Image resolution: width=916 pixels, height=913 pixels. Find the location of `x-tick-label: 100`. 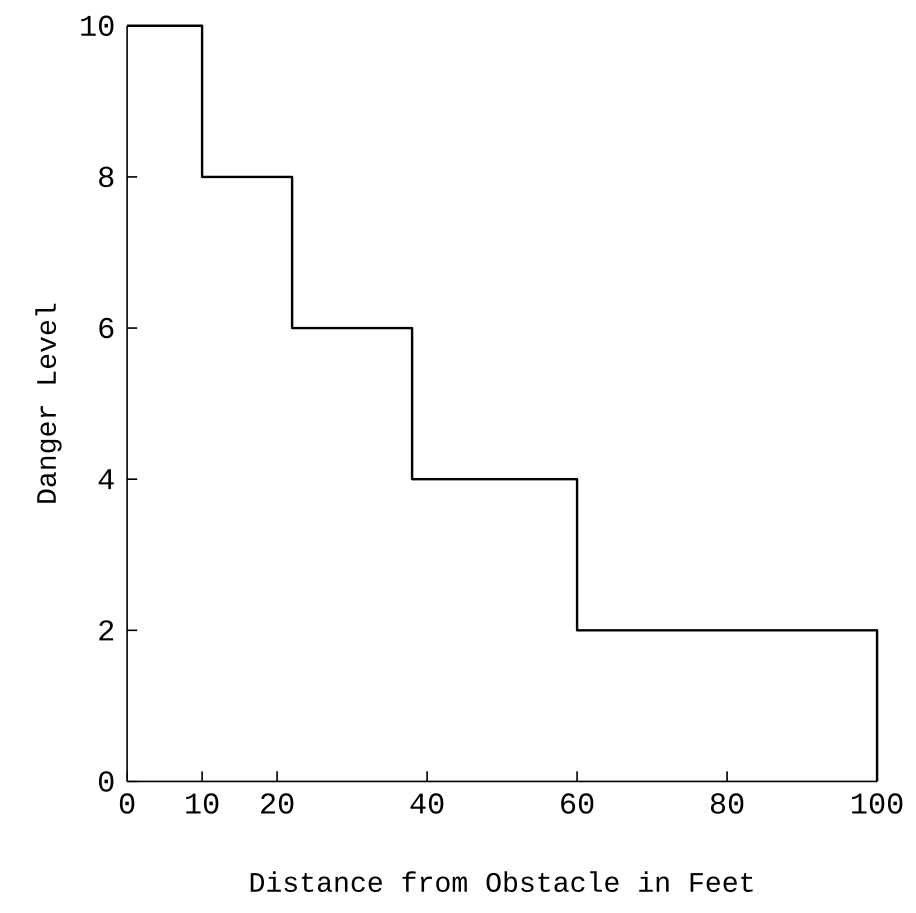

x-tick-label: 100 is located at coordinates (877, 803).